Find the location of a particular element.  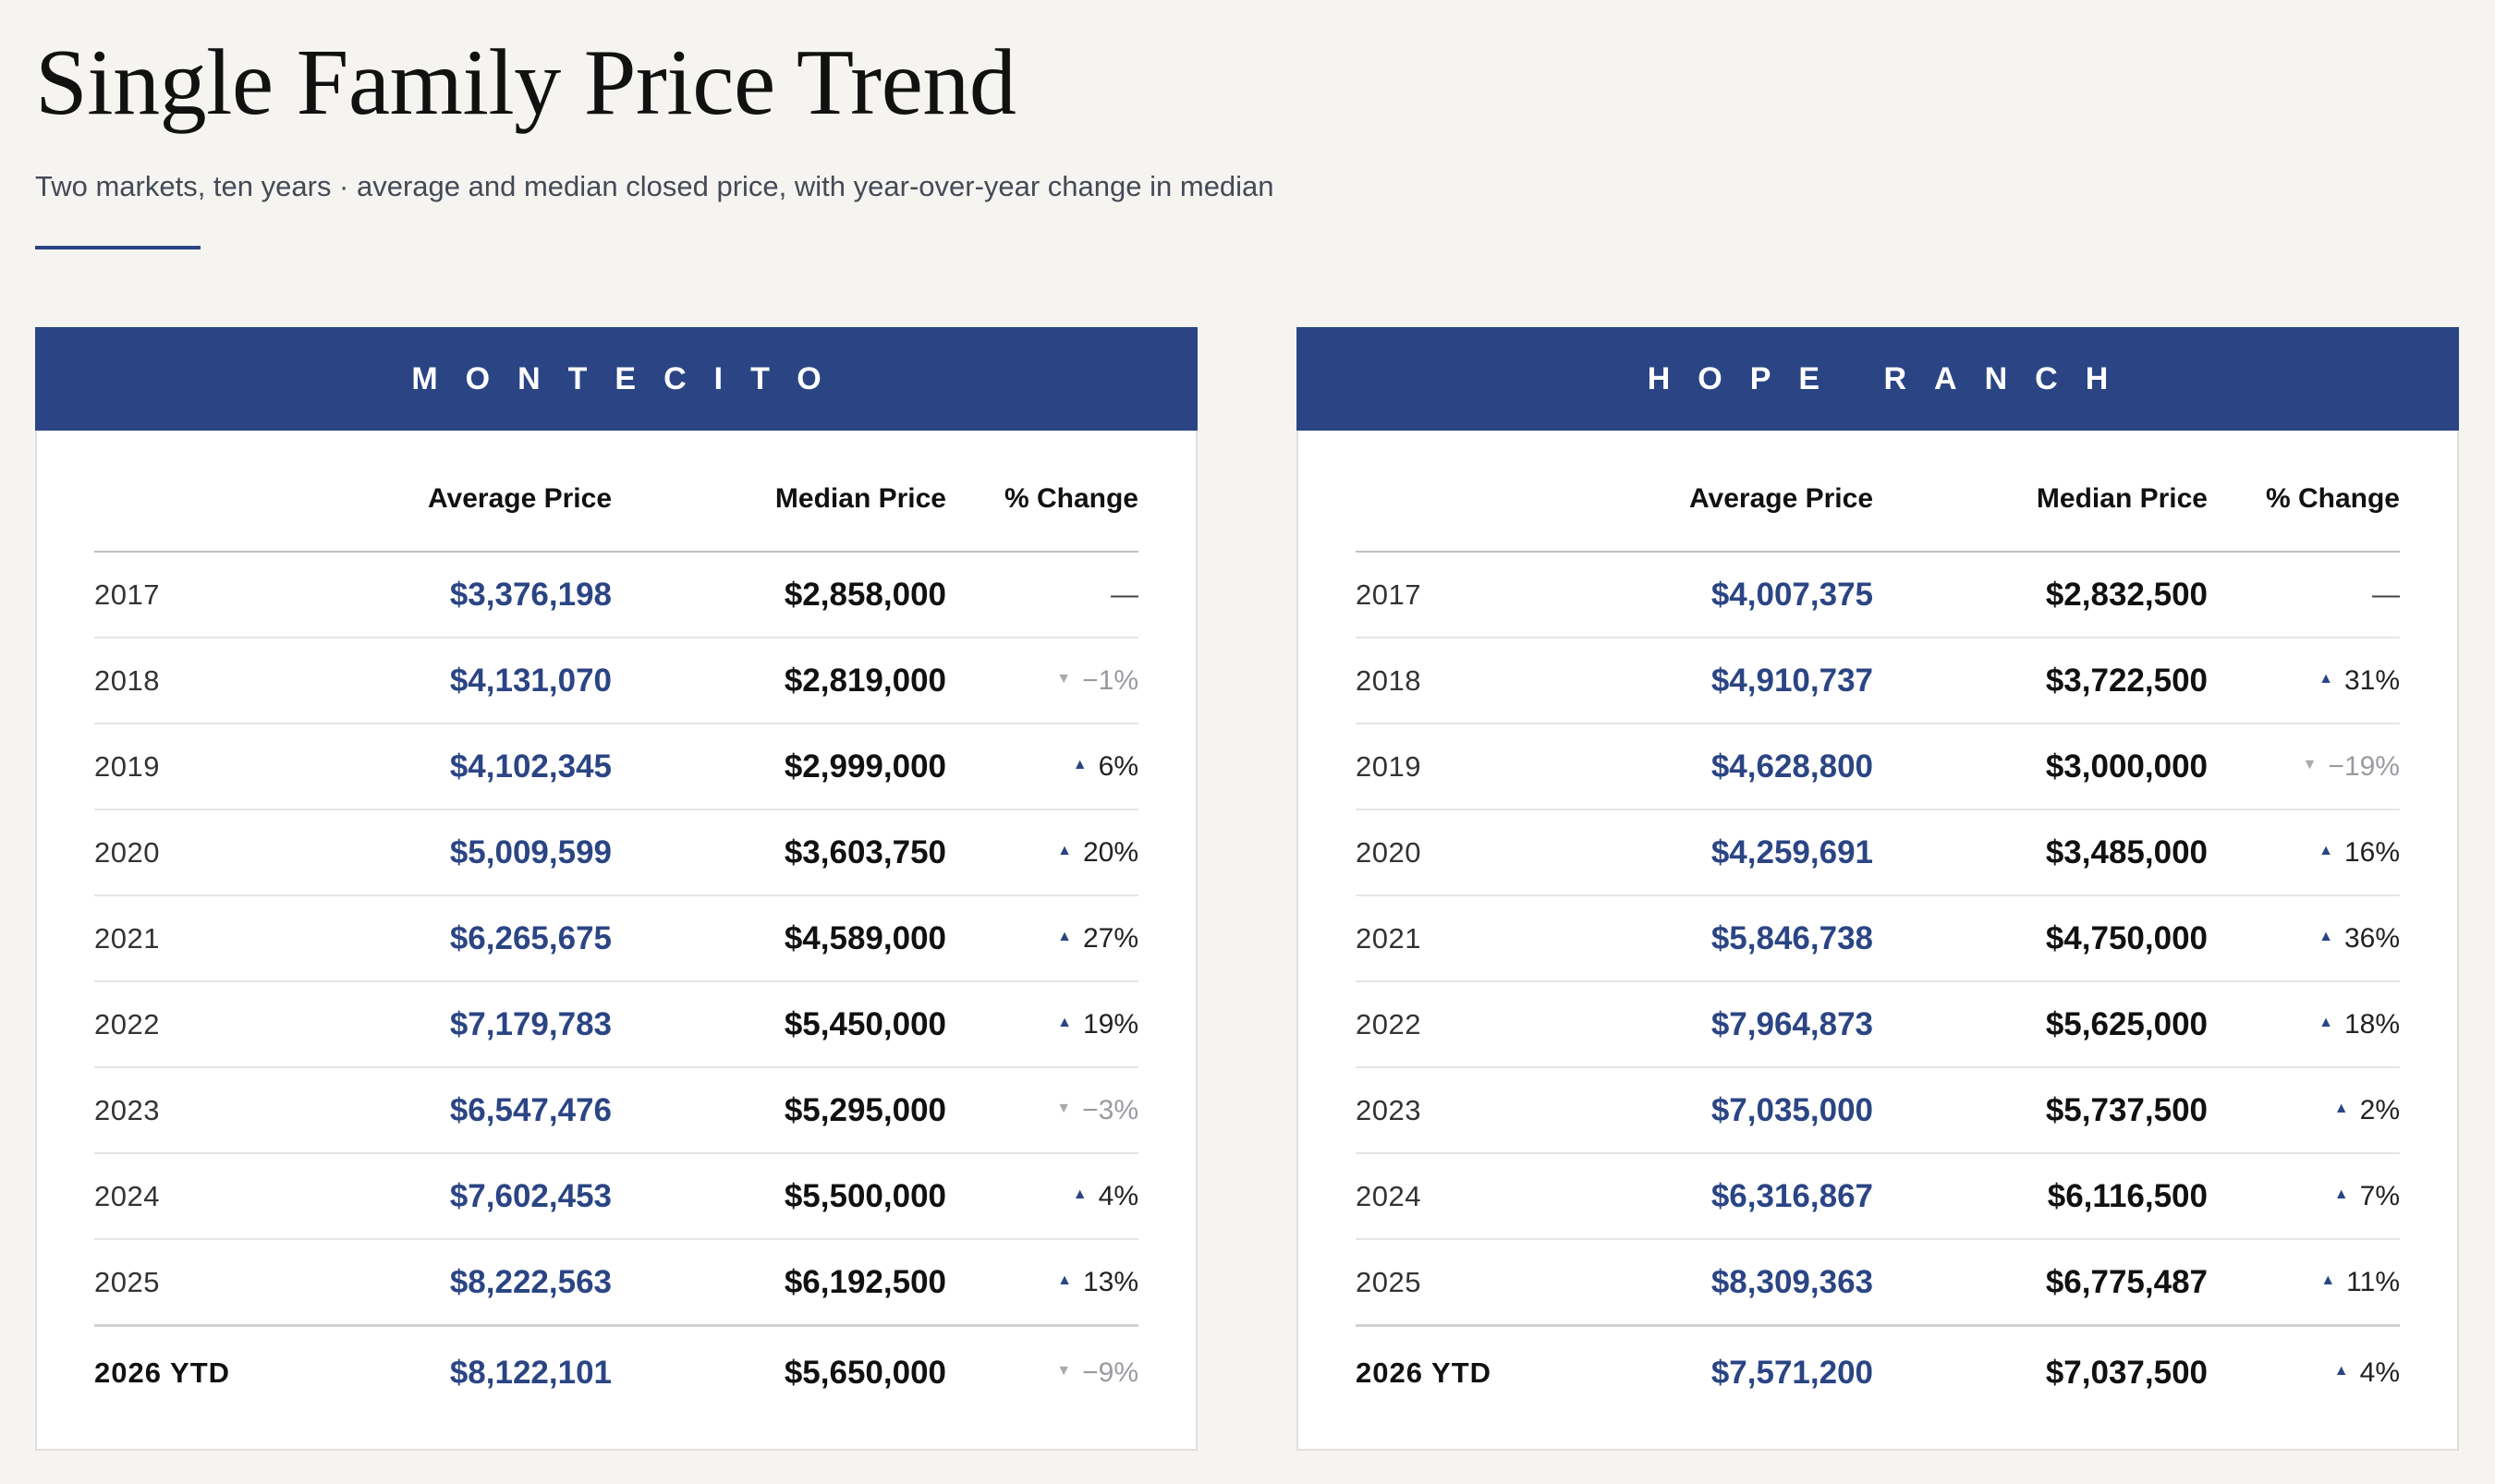

year-cell: 2025 is located at coordinates (1448, 1283).